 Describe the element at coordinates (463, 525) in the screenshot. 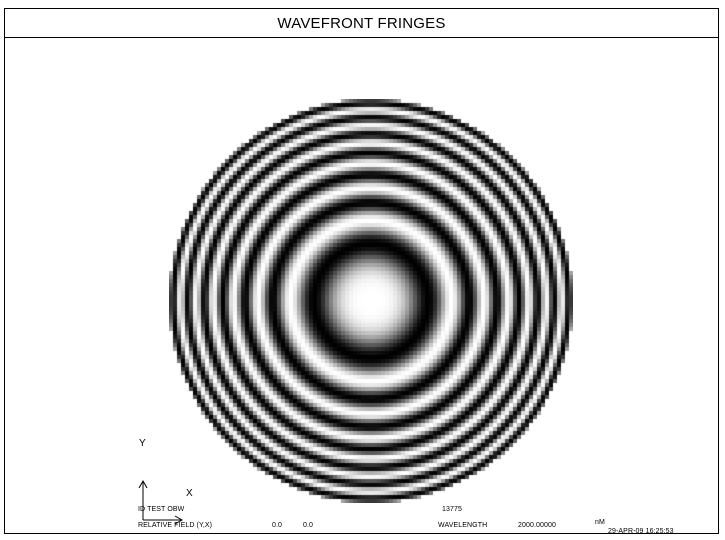

I see `wavelength-label: WAVELENGTH` at that location.